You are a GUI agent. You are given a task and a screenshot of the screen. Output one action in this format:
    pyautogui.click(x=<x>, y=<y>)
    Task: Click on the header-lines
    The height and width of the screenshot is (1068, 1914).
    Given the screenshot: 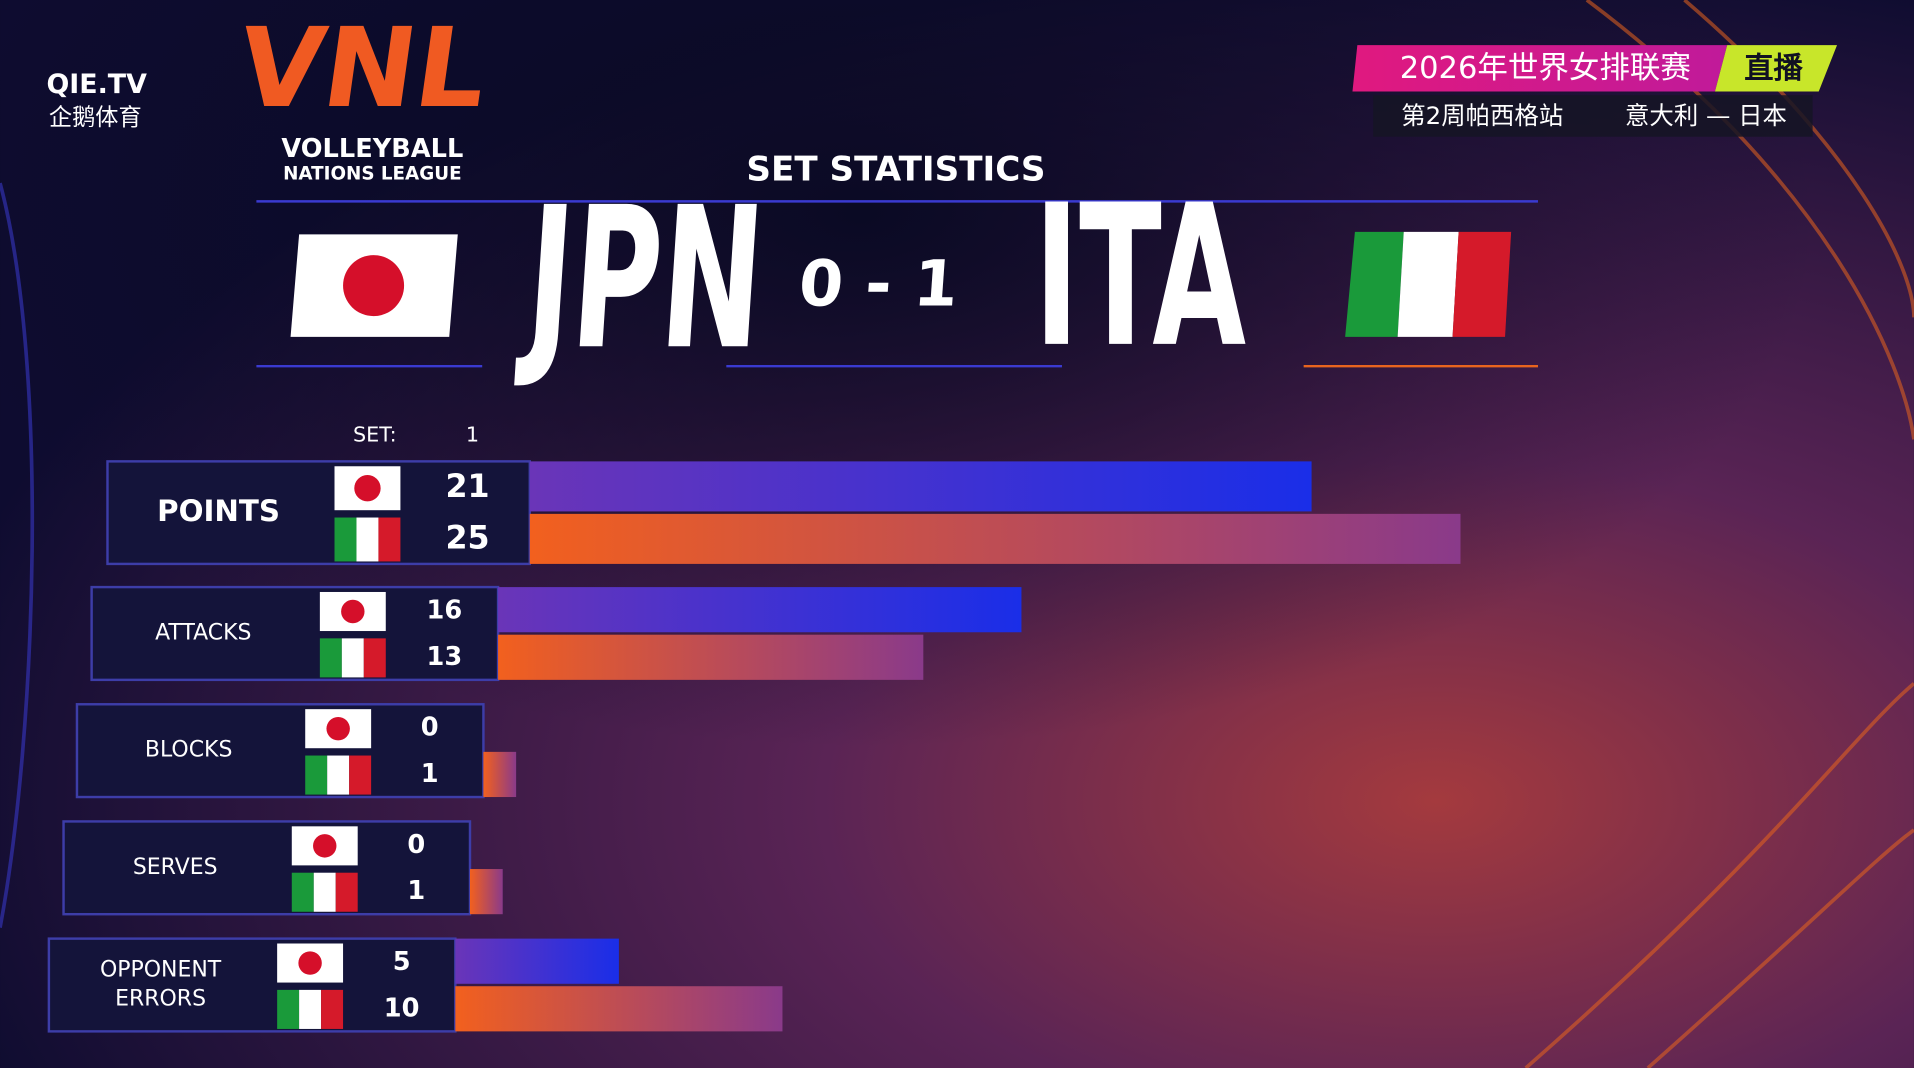 What is the action you would take?
    pyautogui.click(x=897, y=284)
    